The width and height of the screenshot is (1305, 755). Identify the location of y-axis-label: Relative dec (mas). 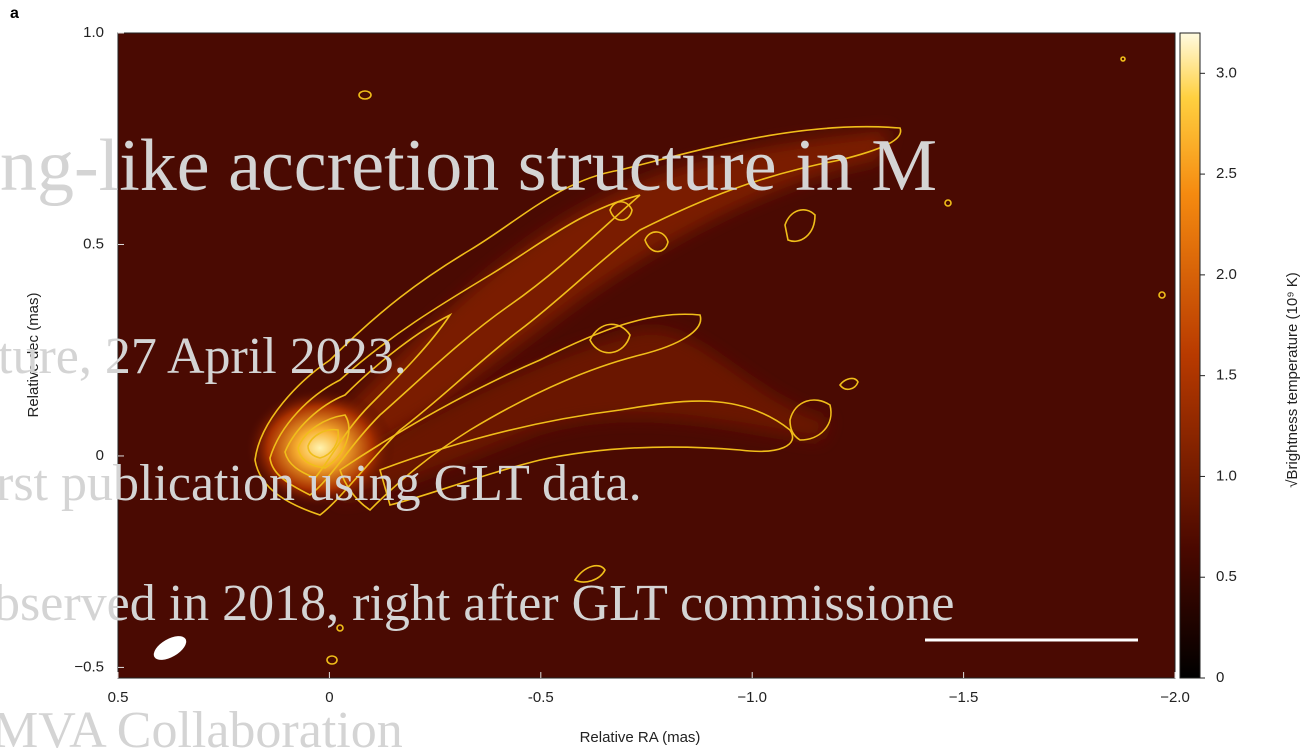
(33, 354).